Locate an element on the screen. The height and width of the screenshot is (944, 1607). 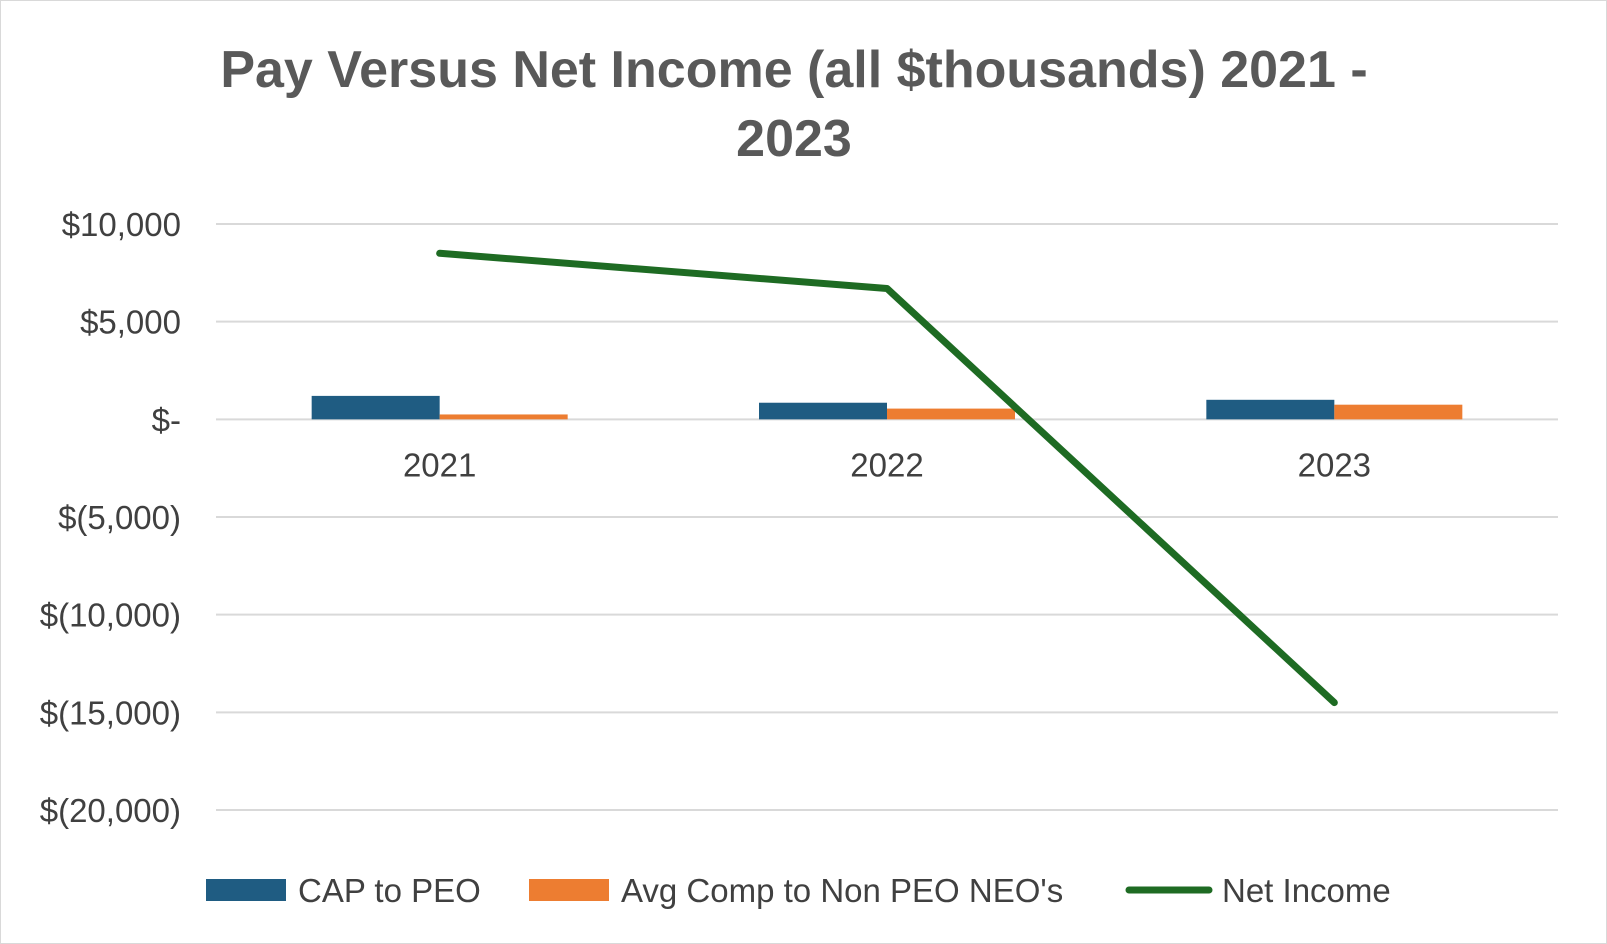
bar-avg-comp-to-non-peo-neo-s-2023 is located at coordinates (1398, 412).